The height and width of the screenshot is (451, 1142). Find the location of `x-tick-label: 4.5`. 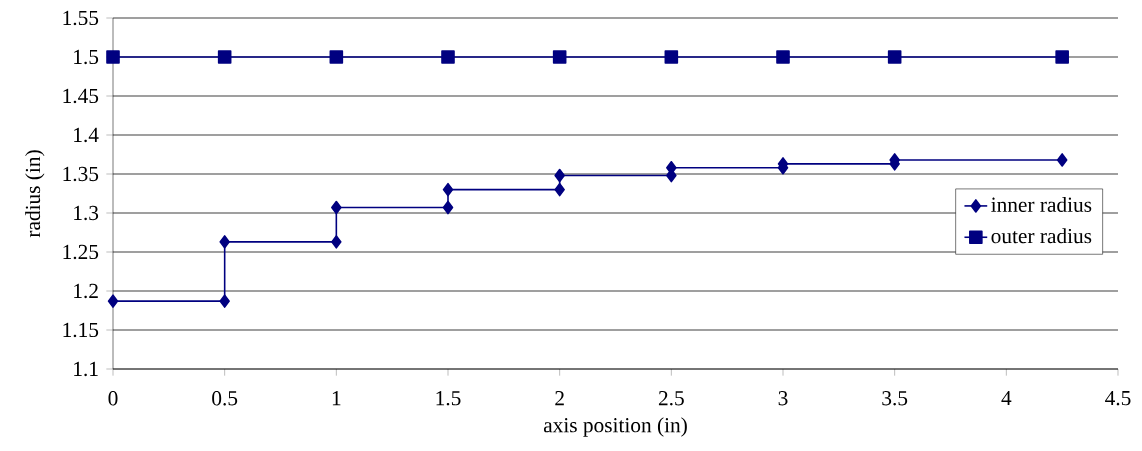

x-tick-label: 4.5 is located at coordinates (1118, 398).